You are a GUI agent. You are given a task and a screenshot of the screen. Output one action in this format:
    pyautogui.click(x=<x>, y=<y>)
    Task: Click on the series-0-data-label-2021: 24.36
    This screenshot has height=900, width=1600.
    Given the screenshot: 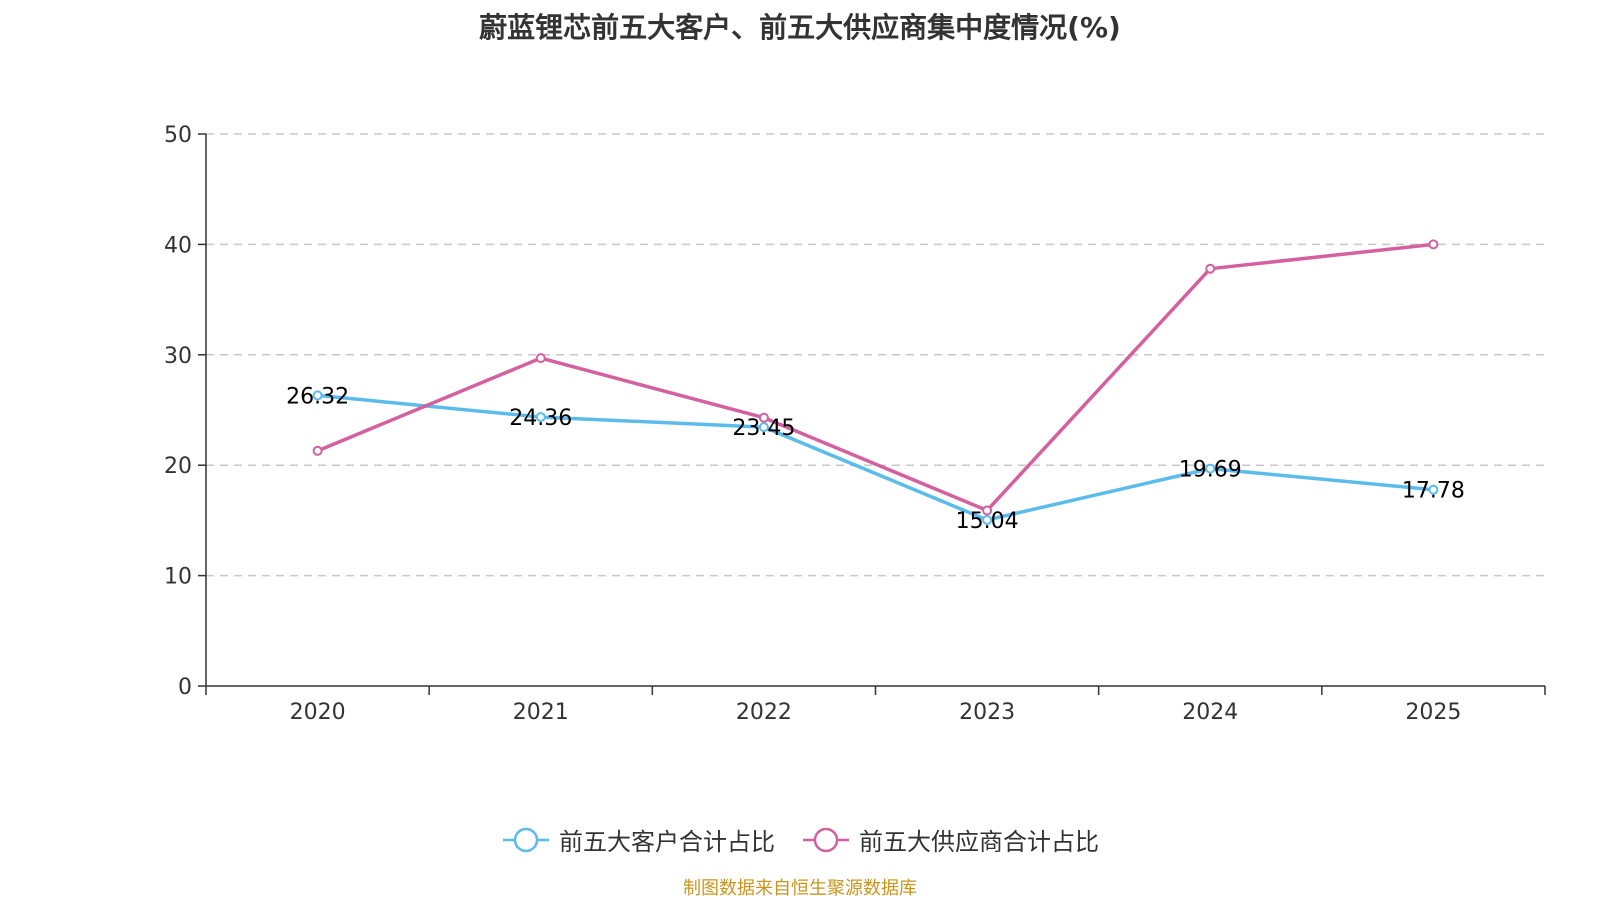 What is the action you would take?
    pyautogui.click(x=540, y=418)
    